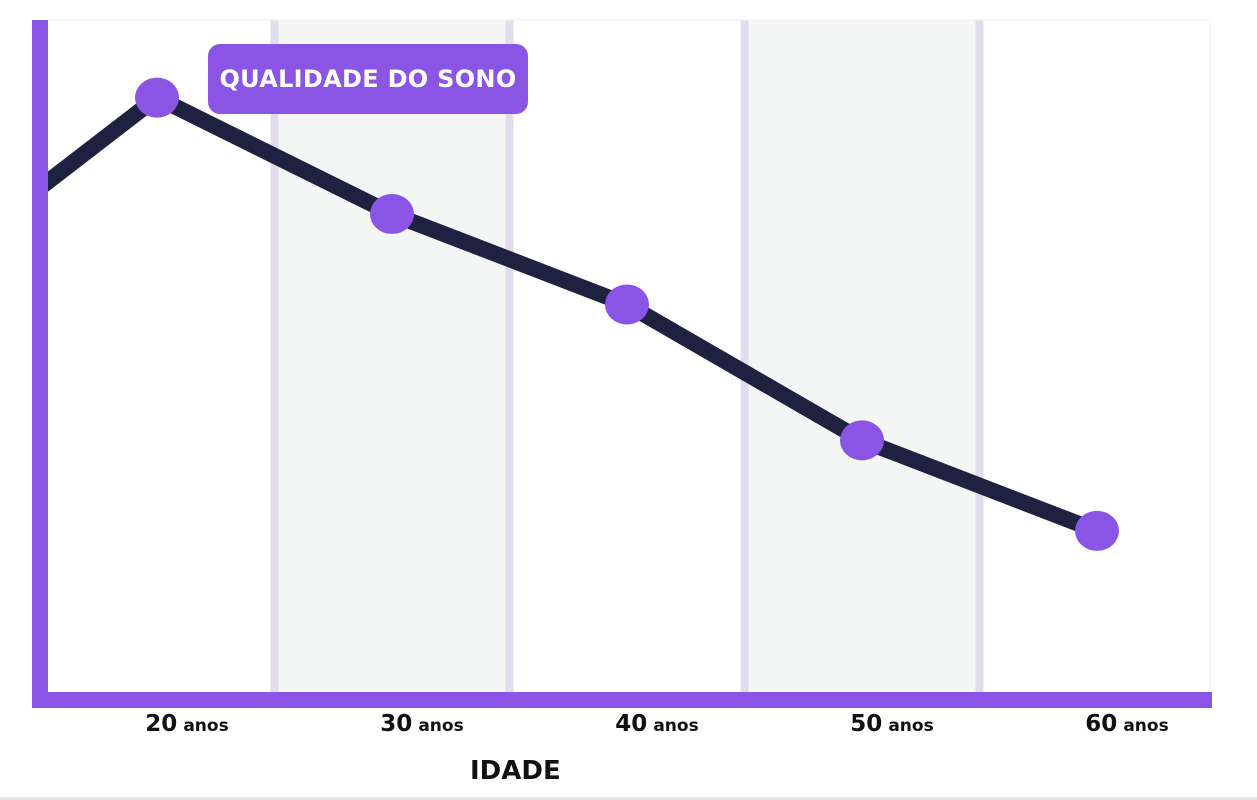 This screenshot has width=1257, height=800. I want to click on x-tick-label-60: 60 anos, so click(1126, 724).